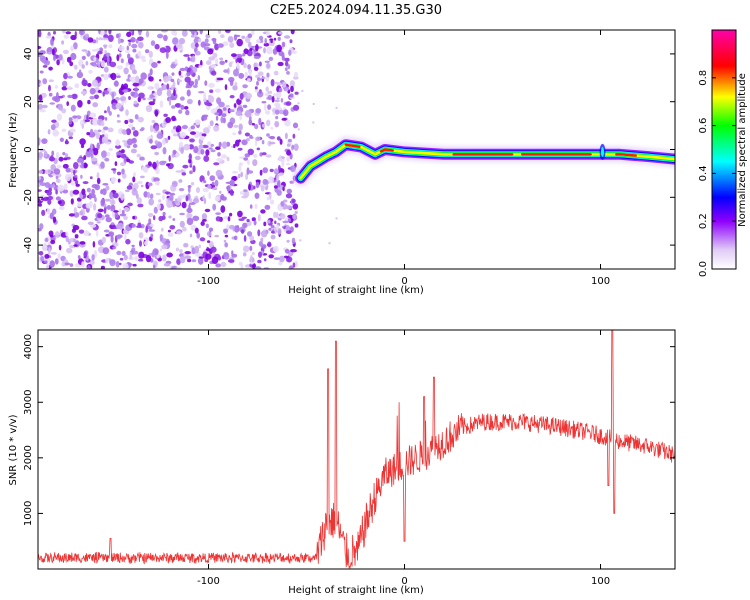 The height and width of the screenshot is (600, 750). I want to click on spectral-ridge, so click(483, 161).